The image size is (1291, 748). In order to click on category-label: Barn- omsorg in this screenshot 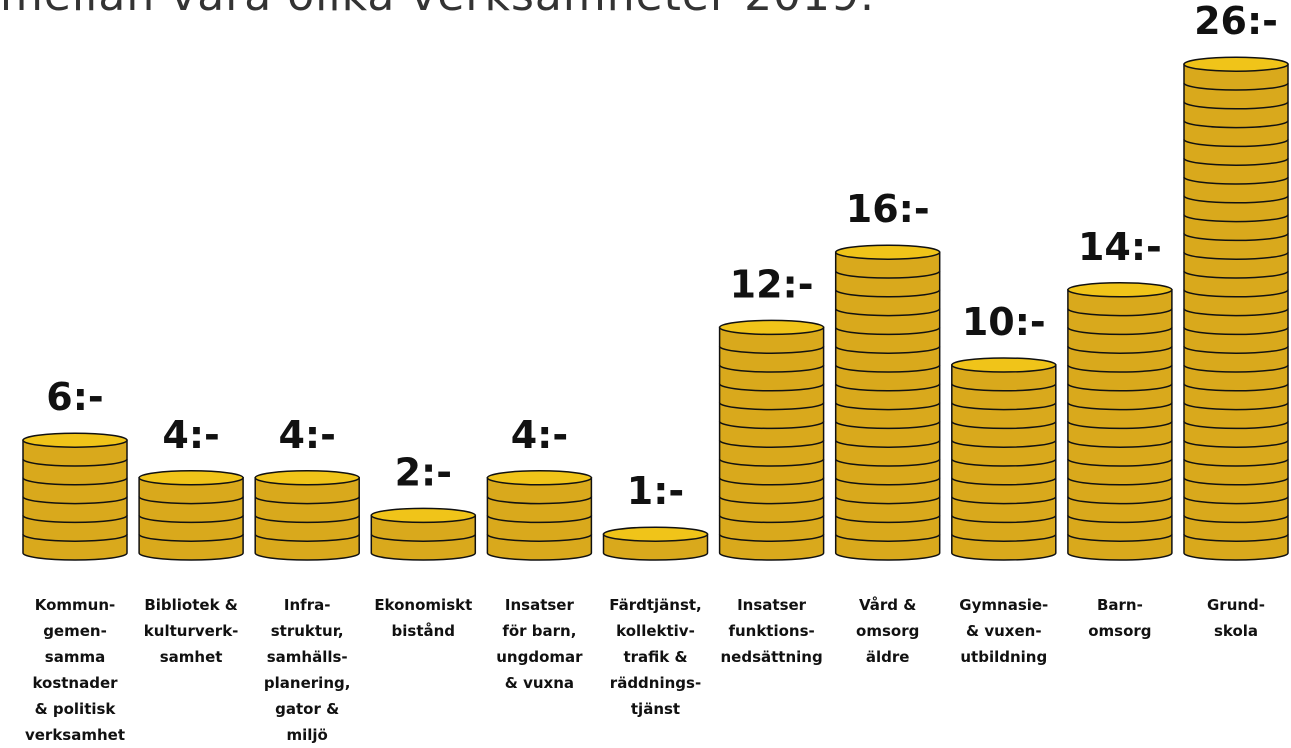, I will do `click(1120, 618)`.